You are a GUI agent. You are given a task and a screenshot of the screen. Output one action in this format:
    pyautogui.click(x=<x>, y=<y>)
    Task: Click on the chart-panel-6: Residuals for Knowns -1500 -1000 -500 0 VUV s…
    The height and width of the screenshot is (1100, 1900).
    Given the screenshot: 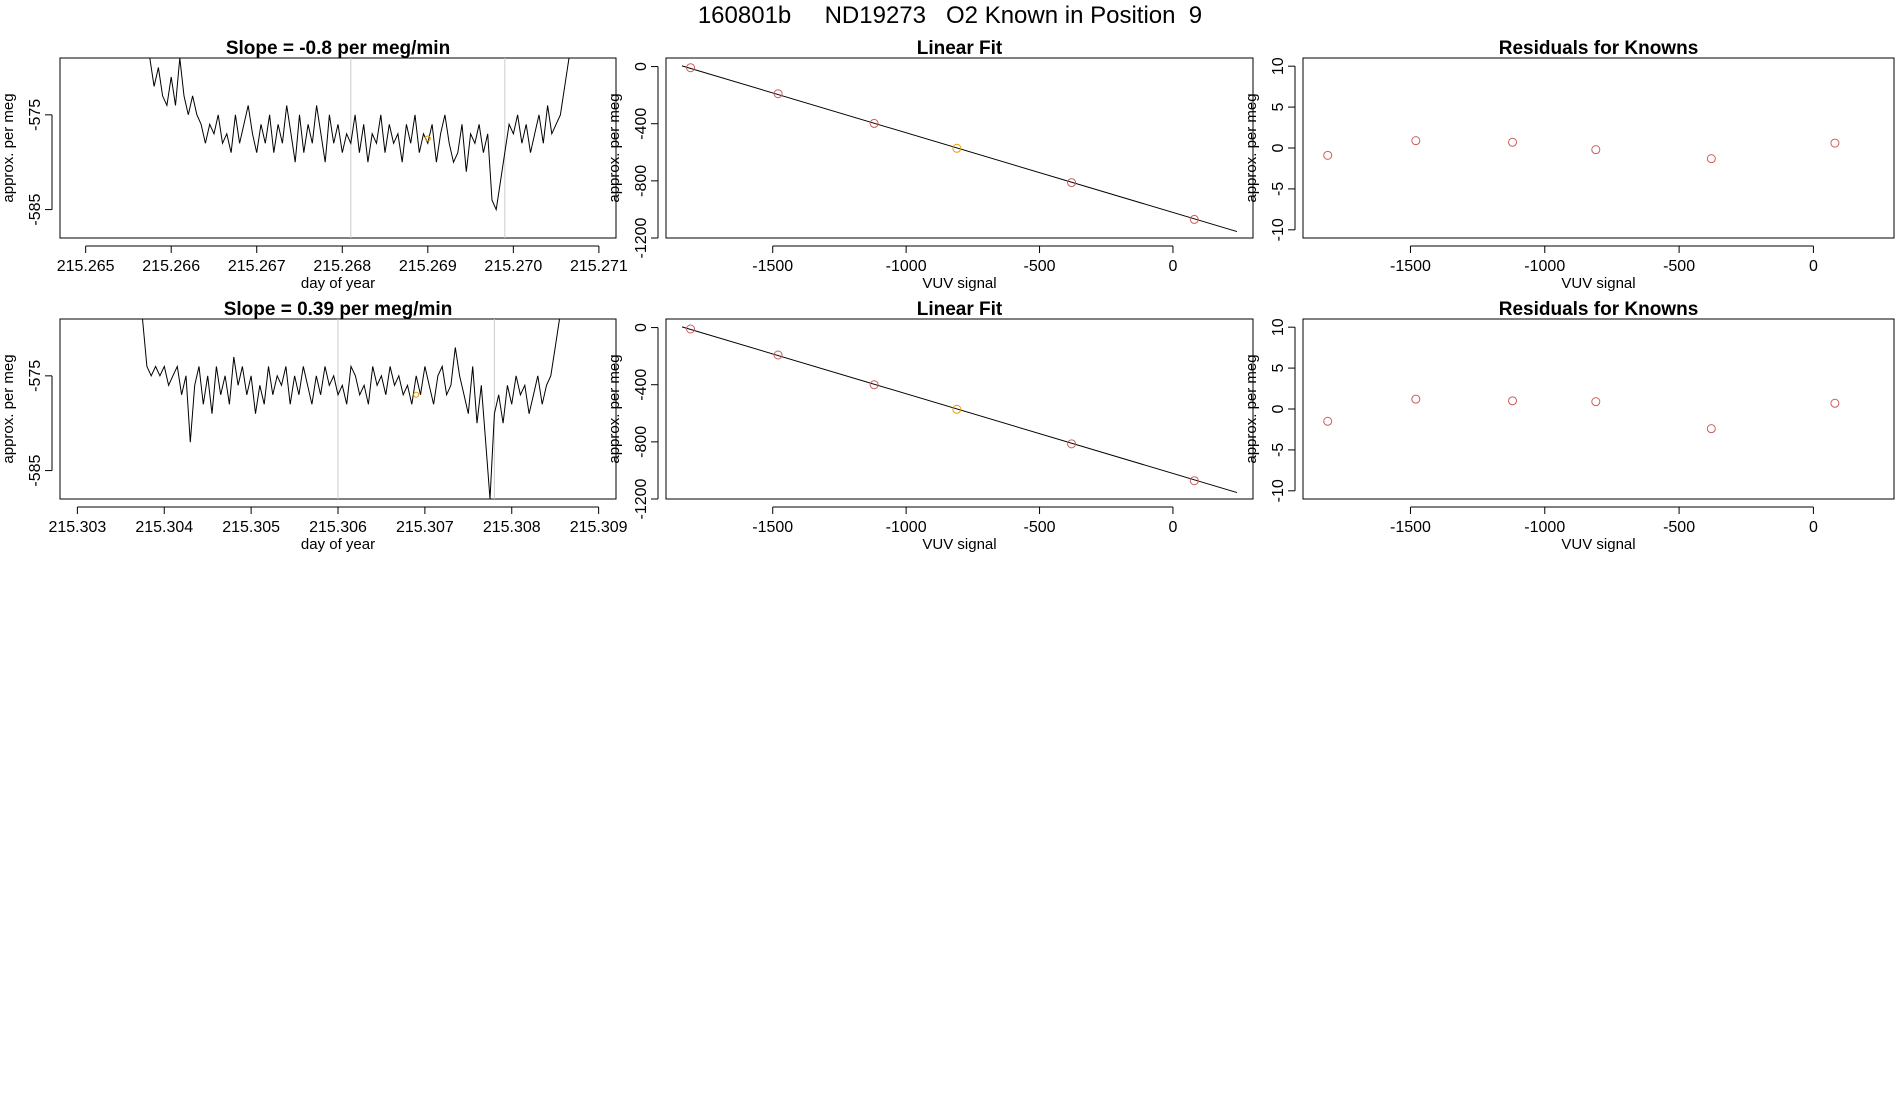 What is the action you would take?
    pyautogui.click(x=1569, y=426)
    